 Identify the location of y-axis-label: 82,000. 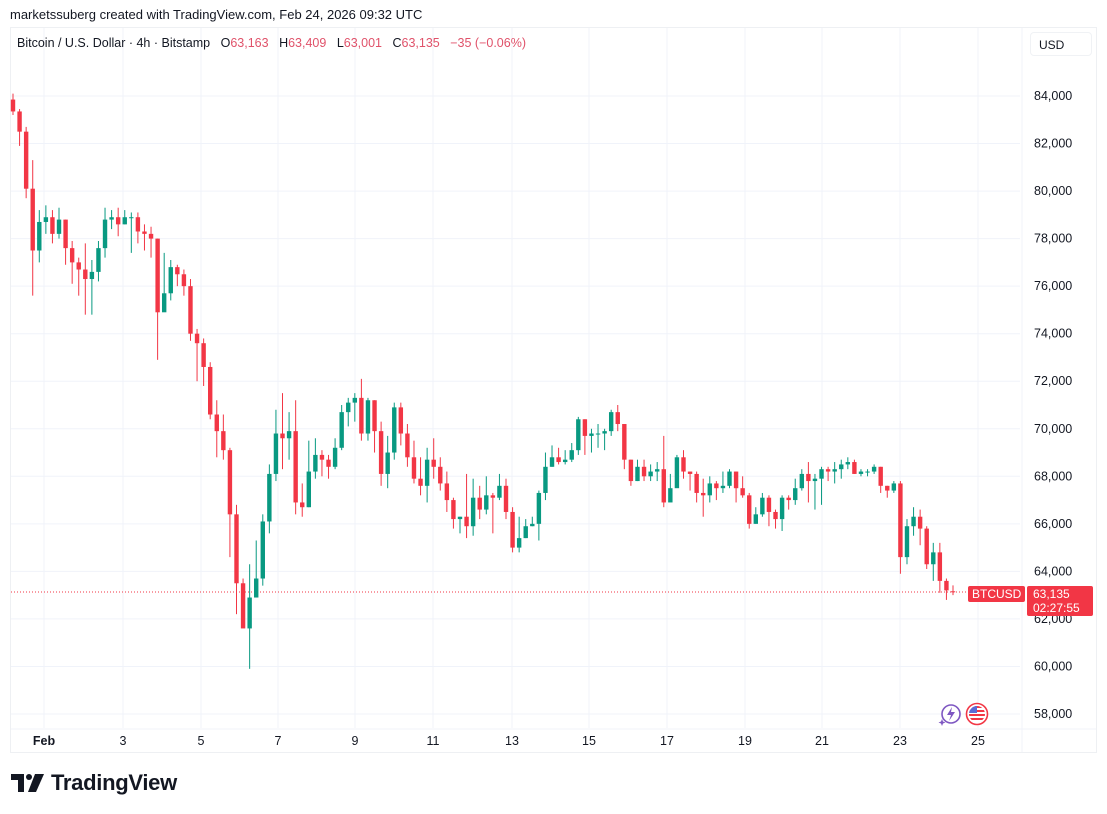
(1053, 144).